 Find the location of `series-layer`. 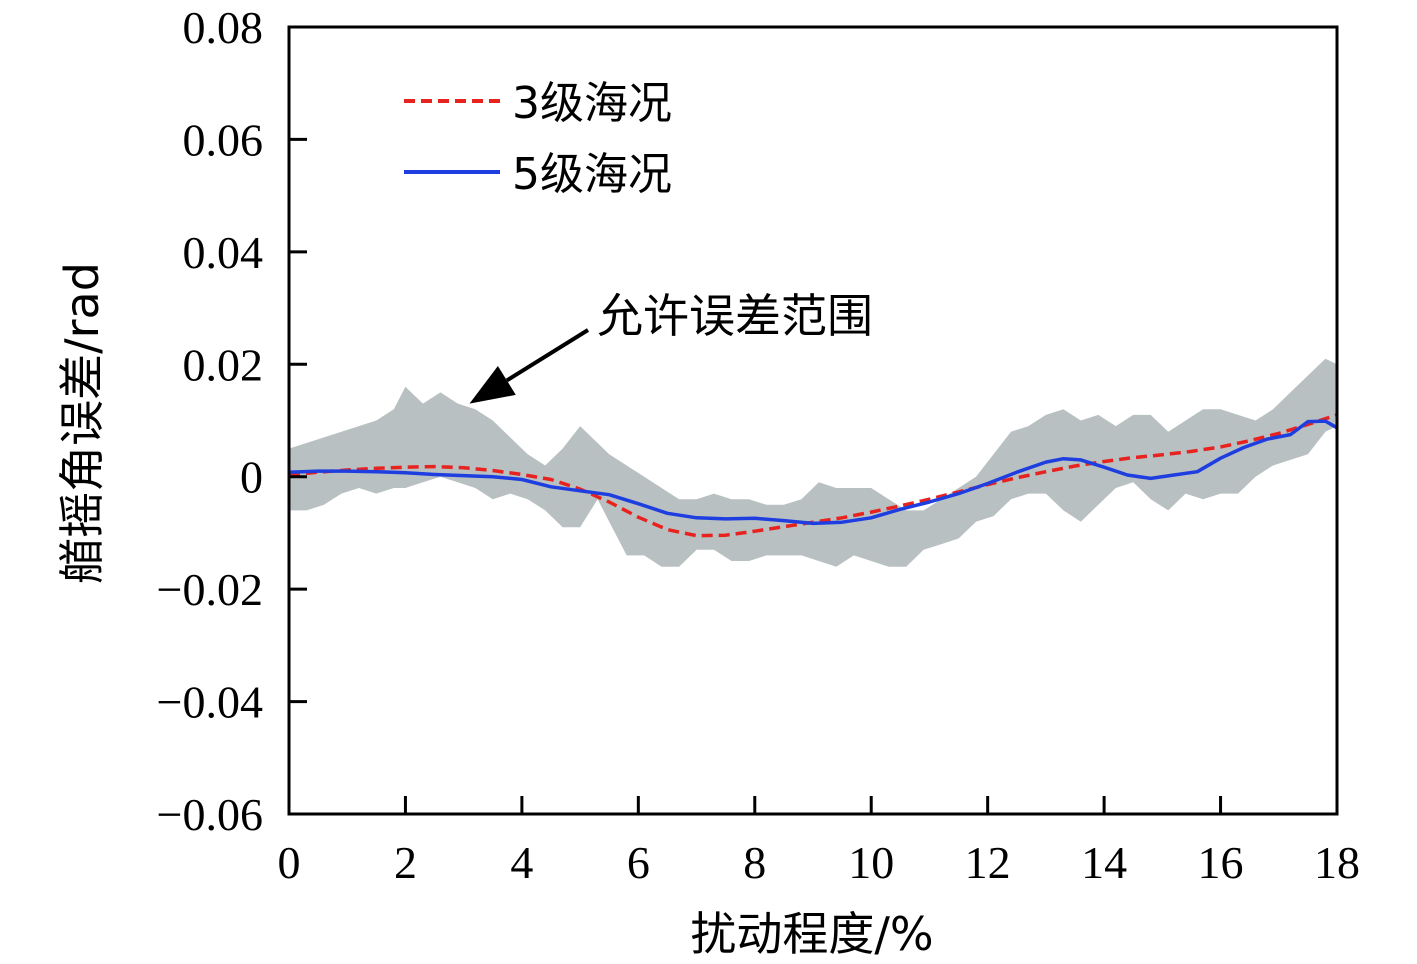

series-layer is located at coordinates (813, 475).